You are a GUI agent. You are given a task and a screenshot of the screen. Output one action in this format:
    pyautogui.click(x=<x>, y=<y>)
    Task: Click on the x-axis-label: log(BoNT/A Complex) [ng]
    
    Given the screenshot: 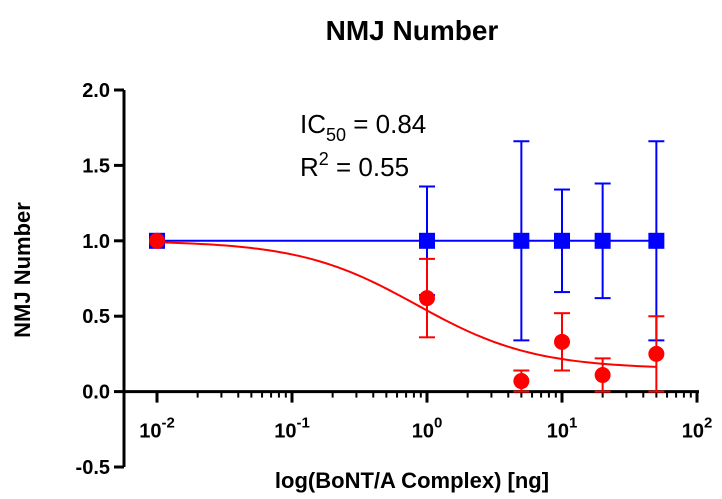 What is the action you would take?
    pyautogui.click(x=412, y=480)
    